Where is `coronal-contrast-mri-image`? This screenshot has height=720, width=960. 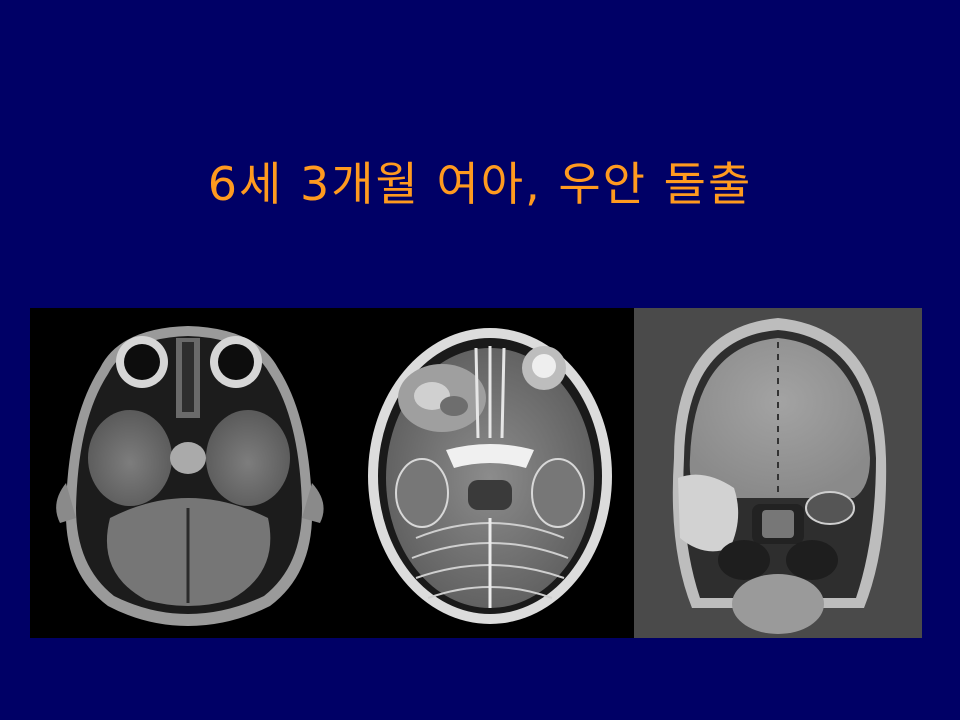
coronal-contrast-mri-image is located at coordinates (778, 473).